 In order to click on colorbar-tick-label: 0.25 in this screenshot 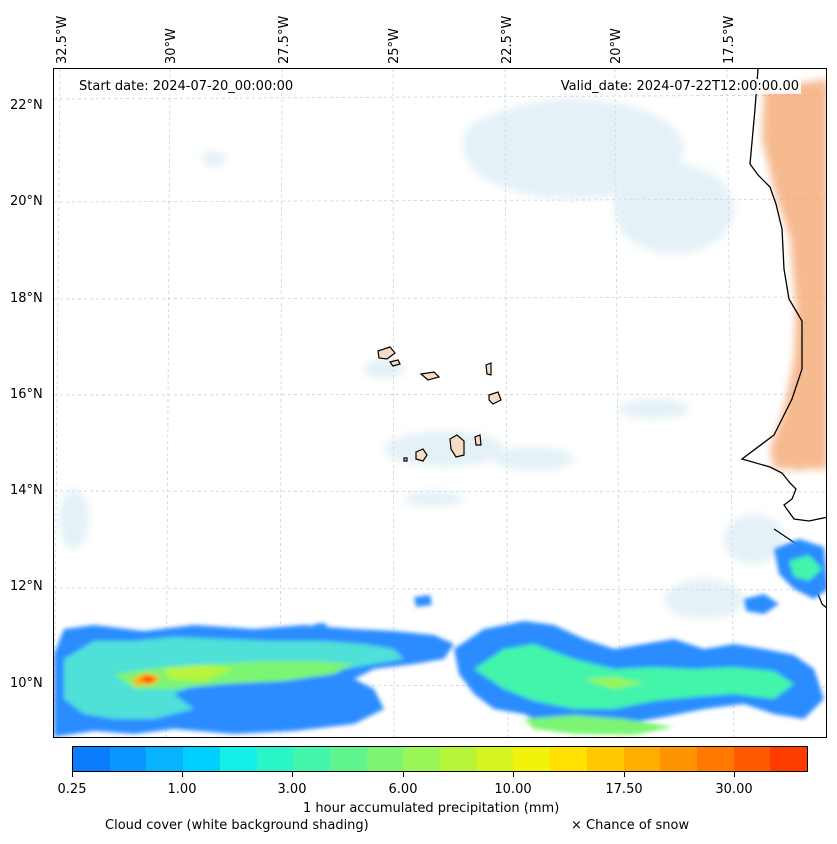, I will do `click(72, 789)`.